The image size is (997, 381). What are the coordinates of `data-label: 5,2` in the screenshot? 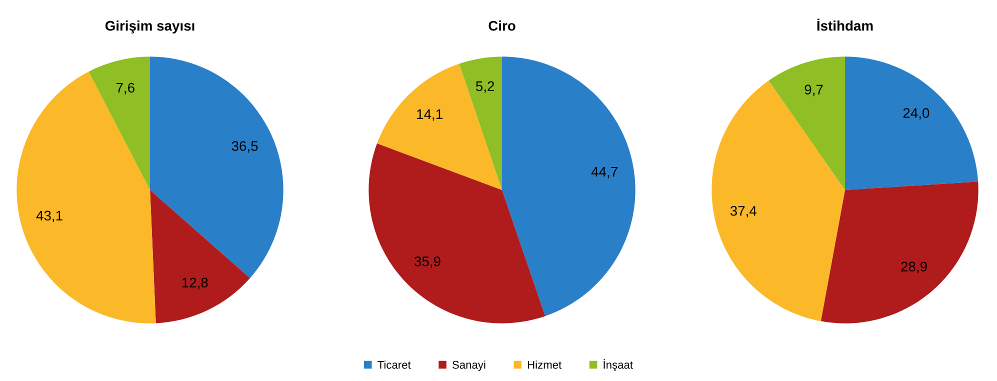 It's located at (485, 87).